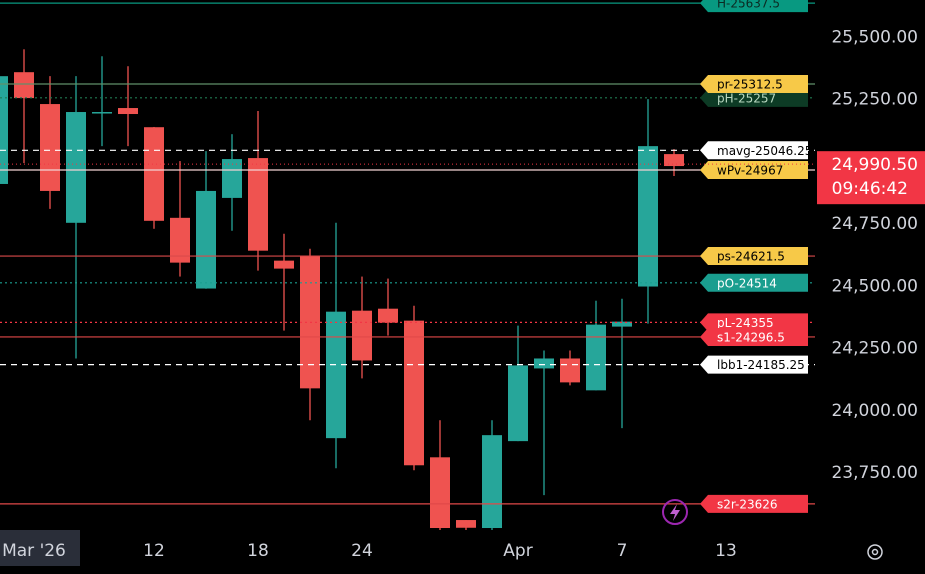  Describe the element at coordinates (871, 178) in the screenshot. I see `price-label-box` at that location.